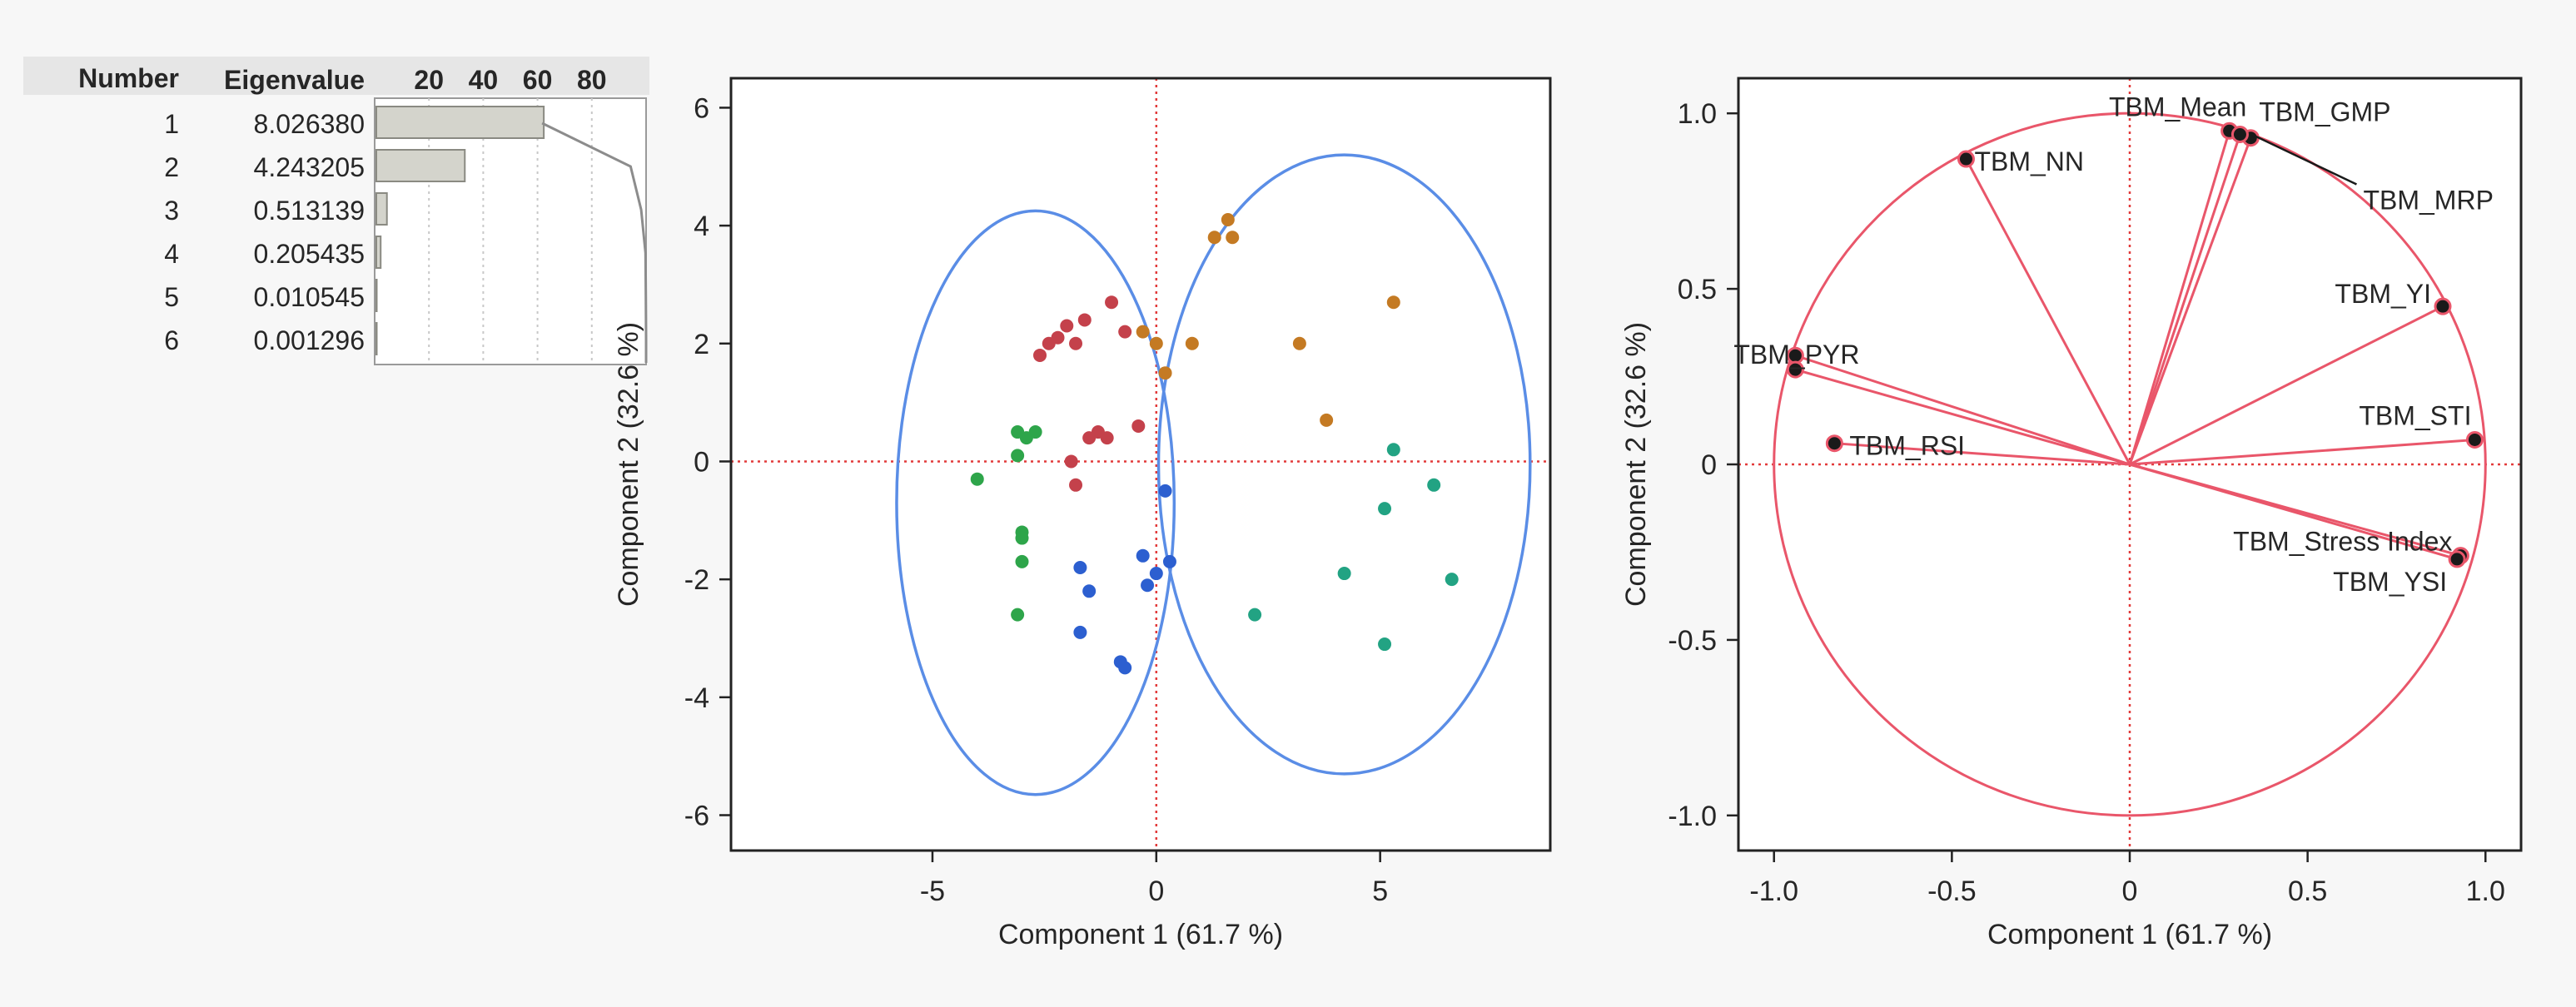 This screenshot has height=1007, width=2576. Describe the element at coordinates (696, 580) in the screenshot. I see `score-y-tick-label: -2` at that location.